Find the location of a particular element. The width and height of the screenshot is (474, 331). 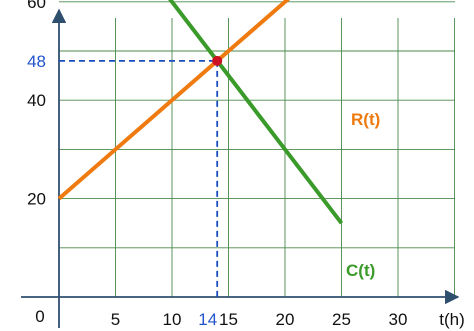

x-axis-title: t(h) is located at coordinates (452, 319).